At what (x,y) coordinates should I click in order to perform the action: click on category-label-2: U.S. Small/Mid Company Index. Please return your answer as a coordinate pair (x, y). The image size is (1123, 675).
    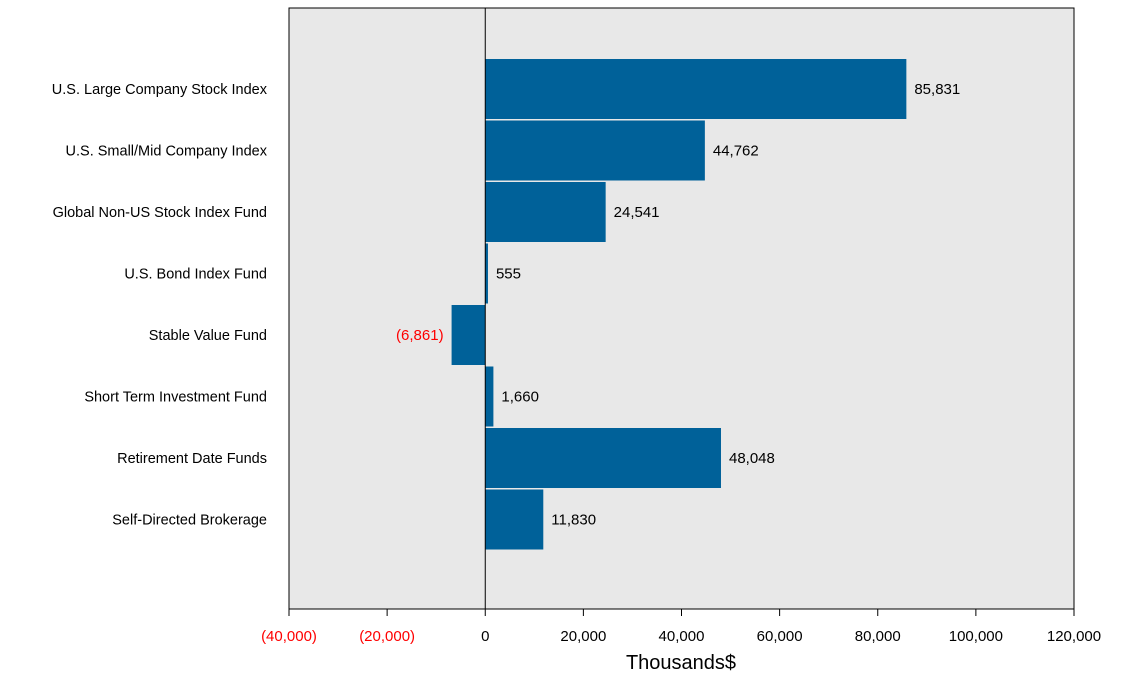
    Looking at the image, I should click on (167, 152).